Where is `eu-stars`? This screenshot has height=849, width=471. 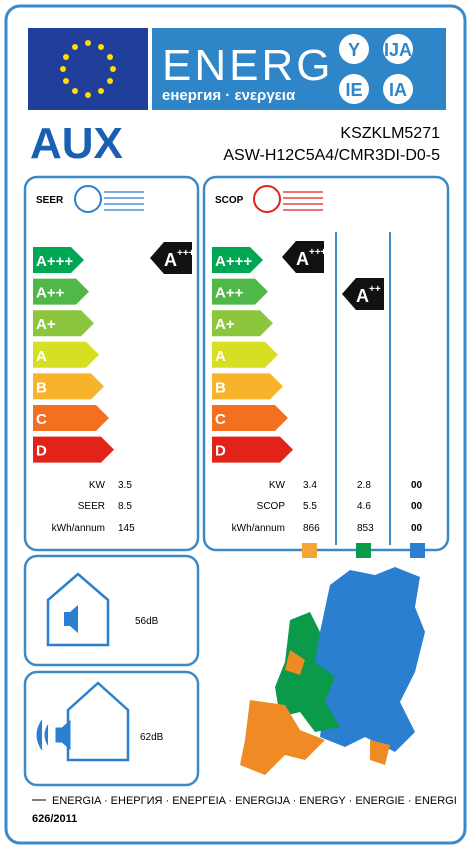
eu-stars is located at coordinates (88, 69).